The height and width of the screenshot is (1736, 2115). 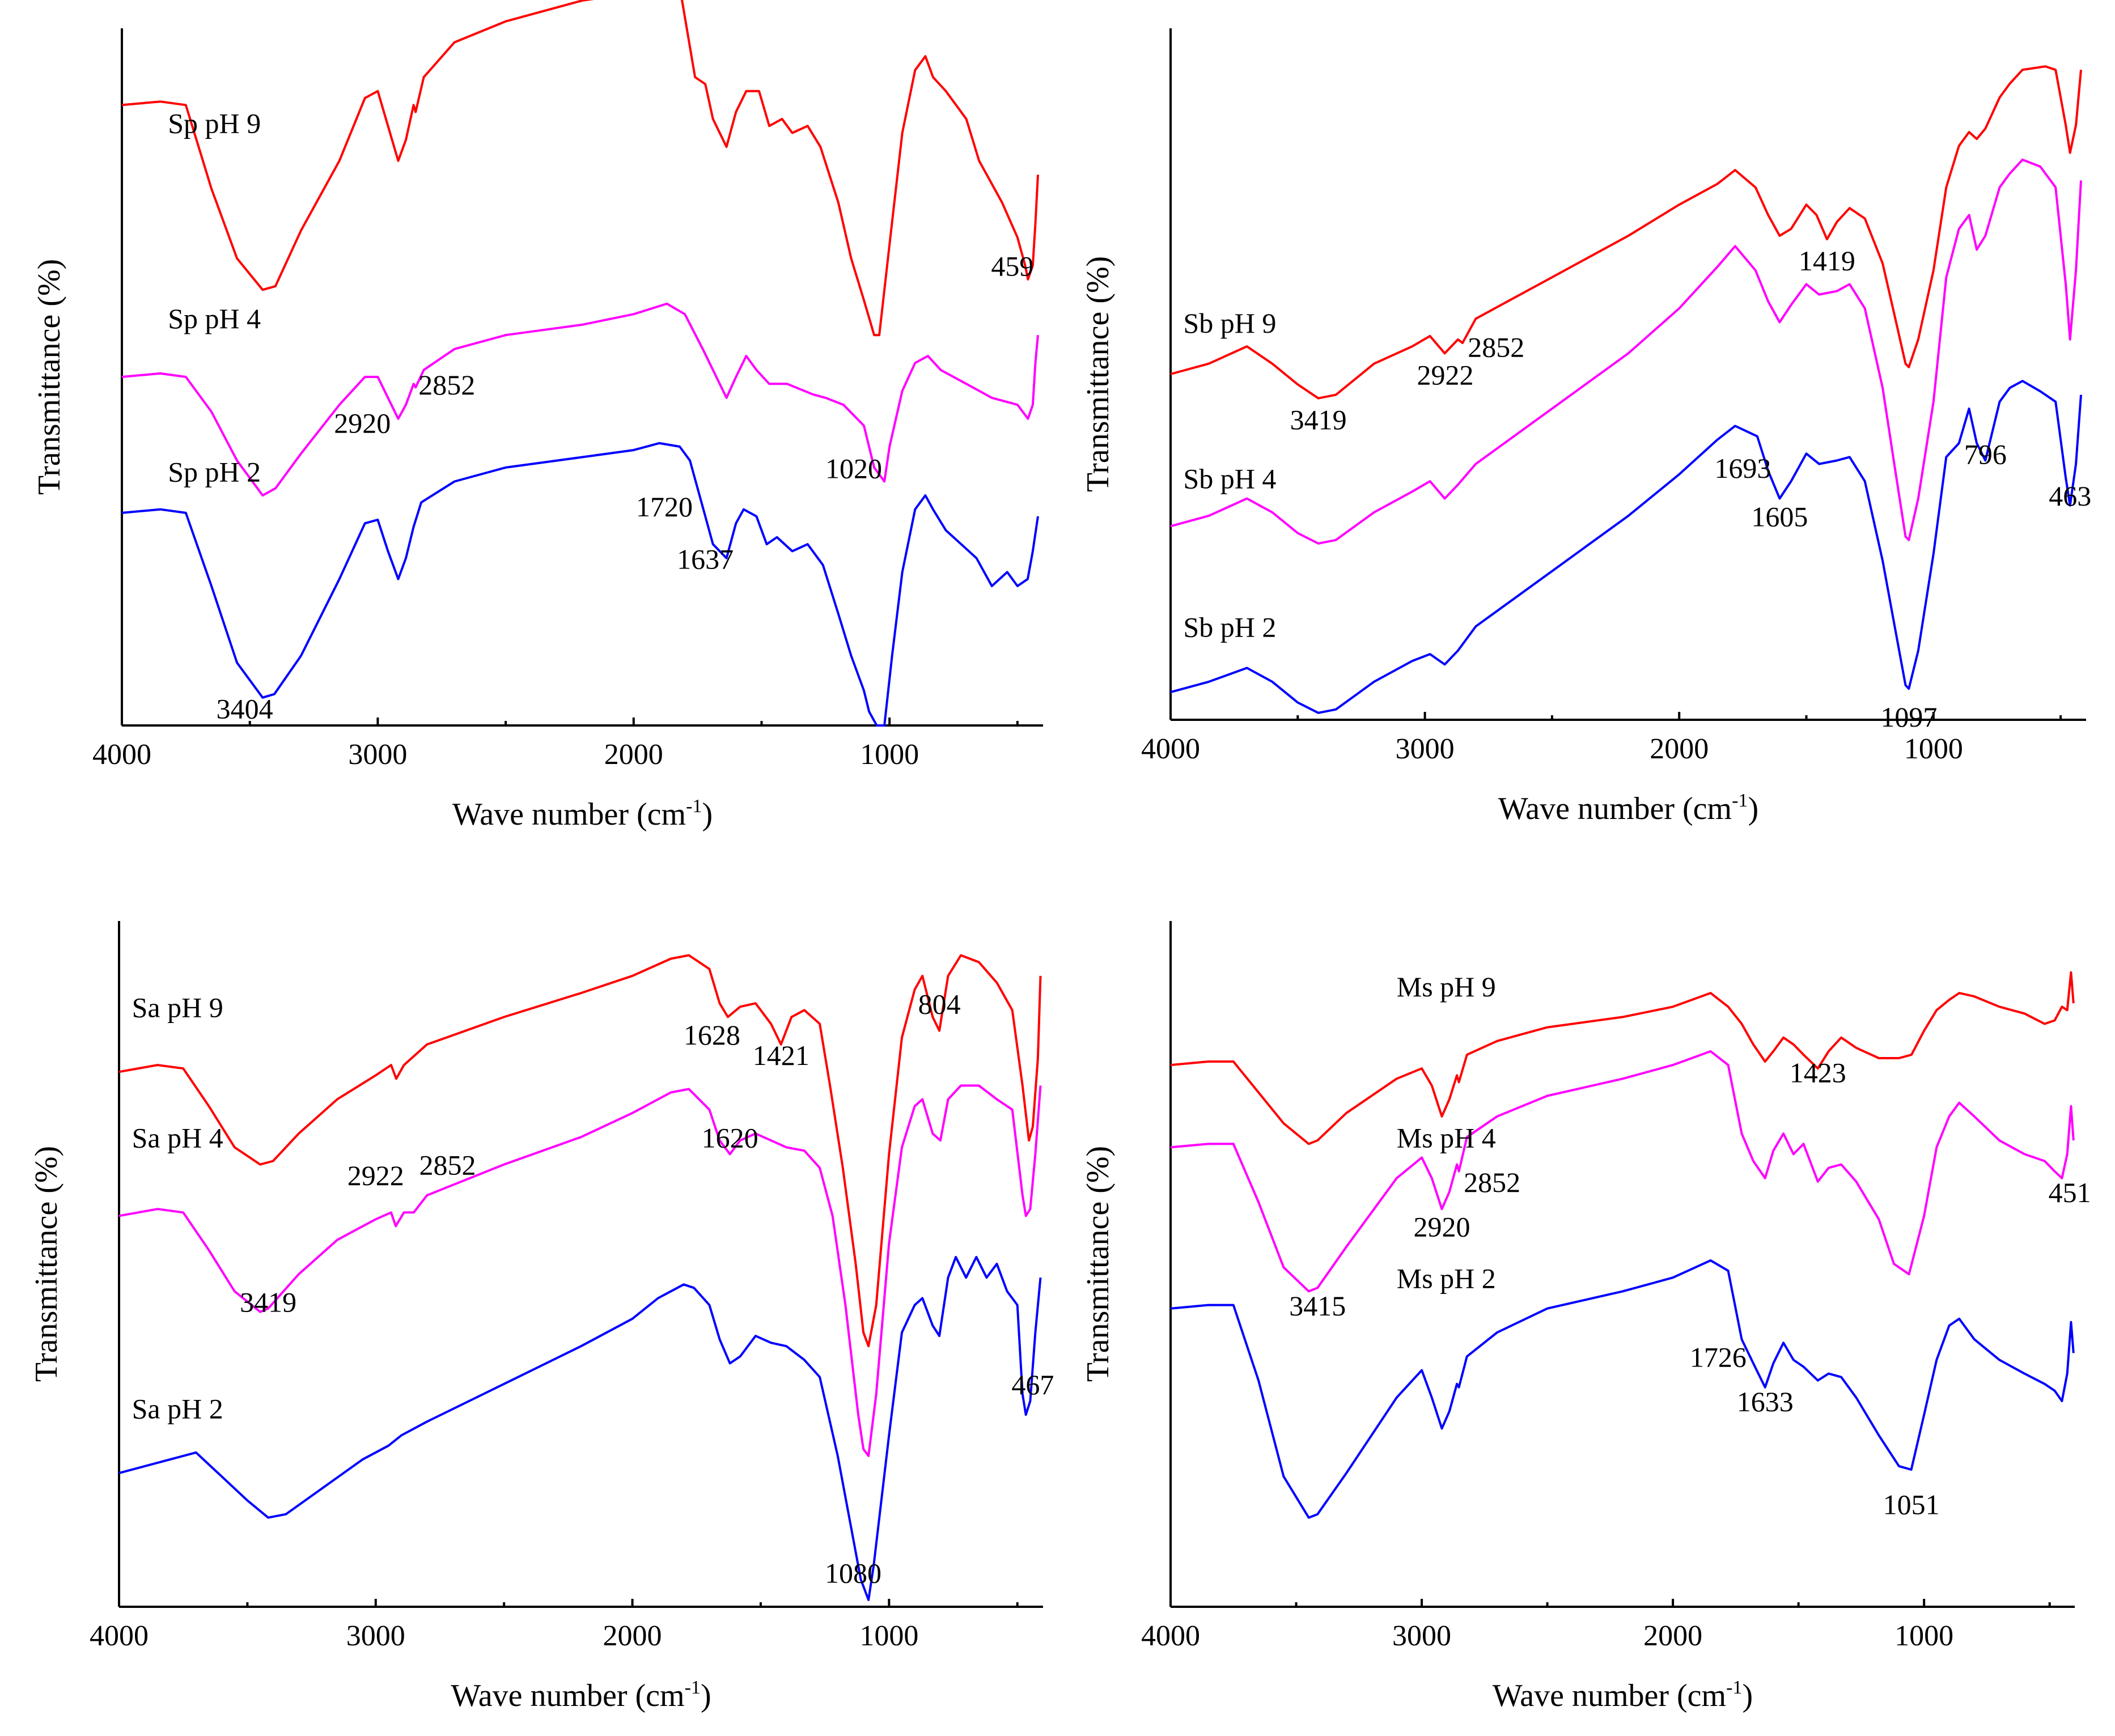 I want to click on peak-label-1421: 1421, so click(x=781, y=1055).